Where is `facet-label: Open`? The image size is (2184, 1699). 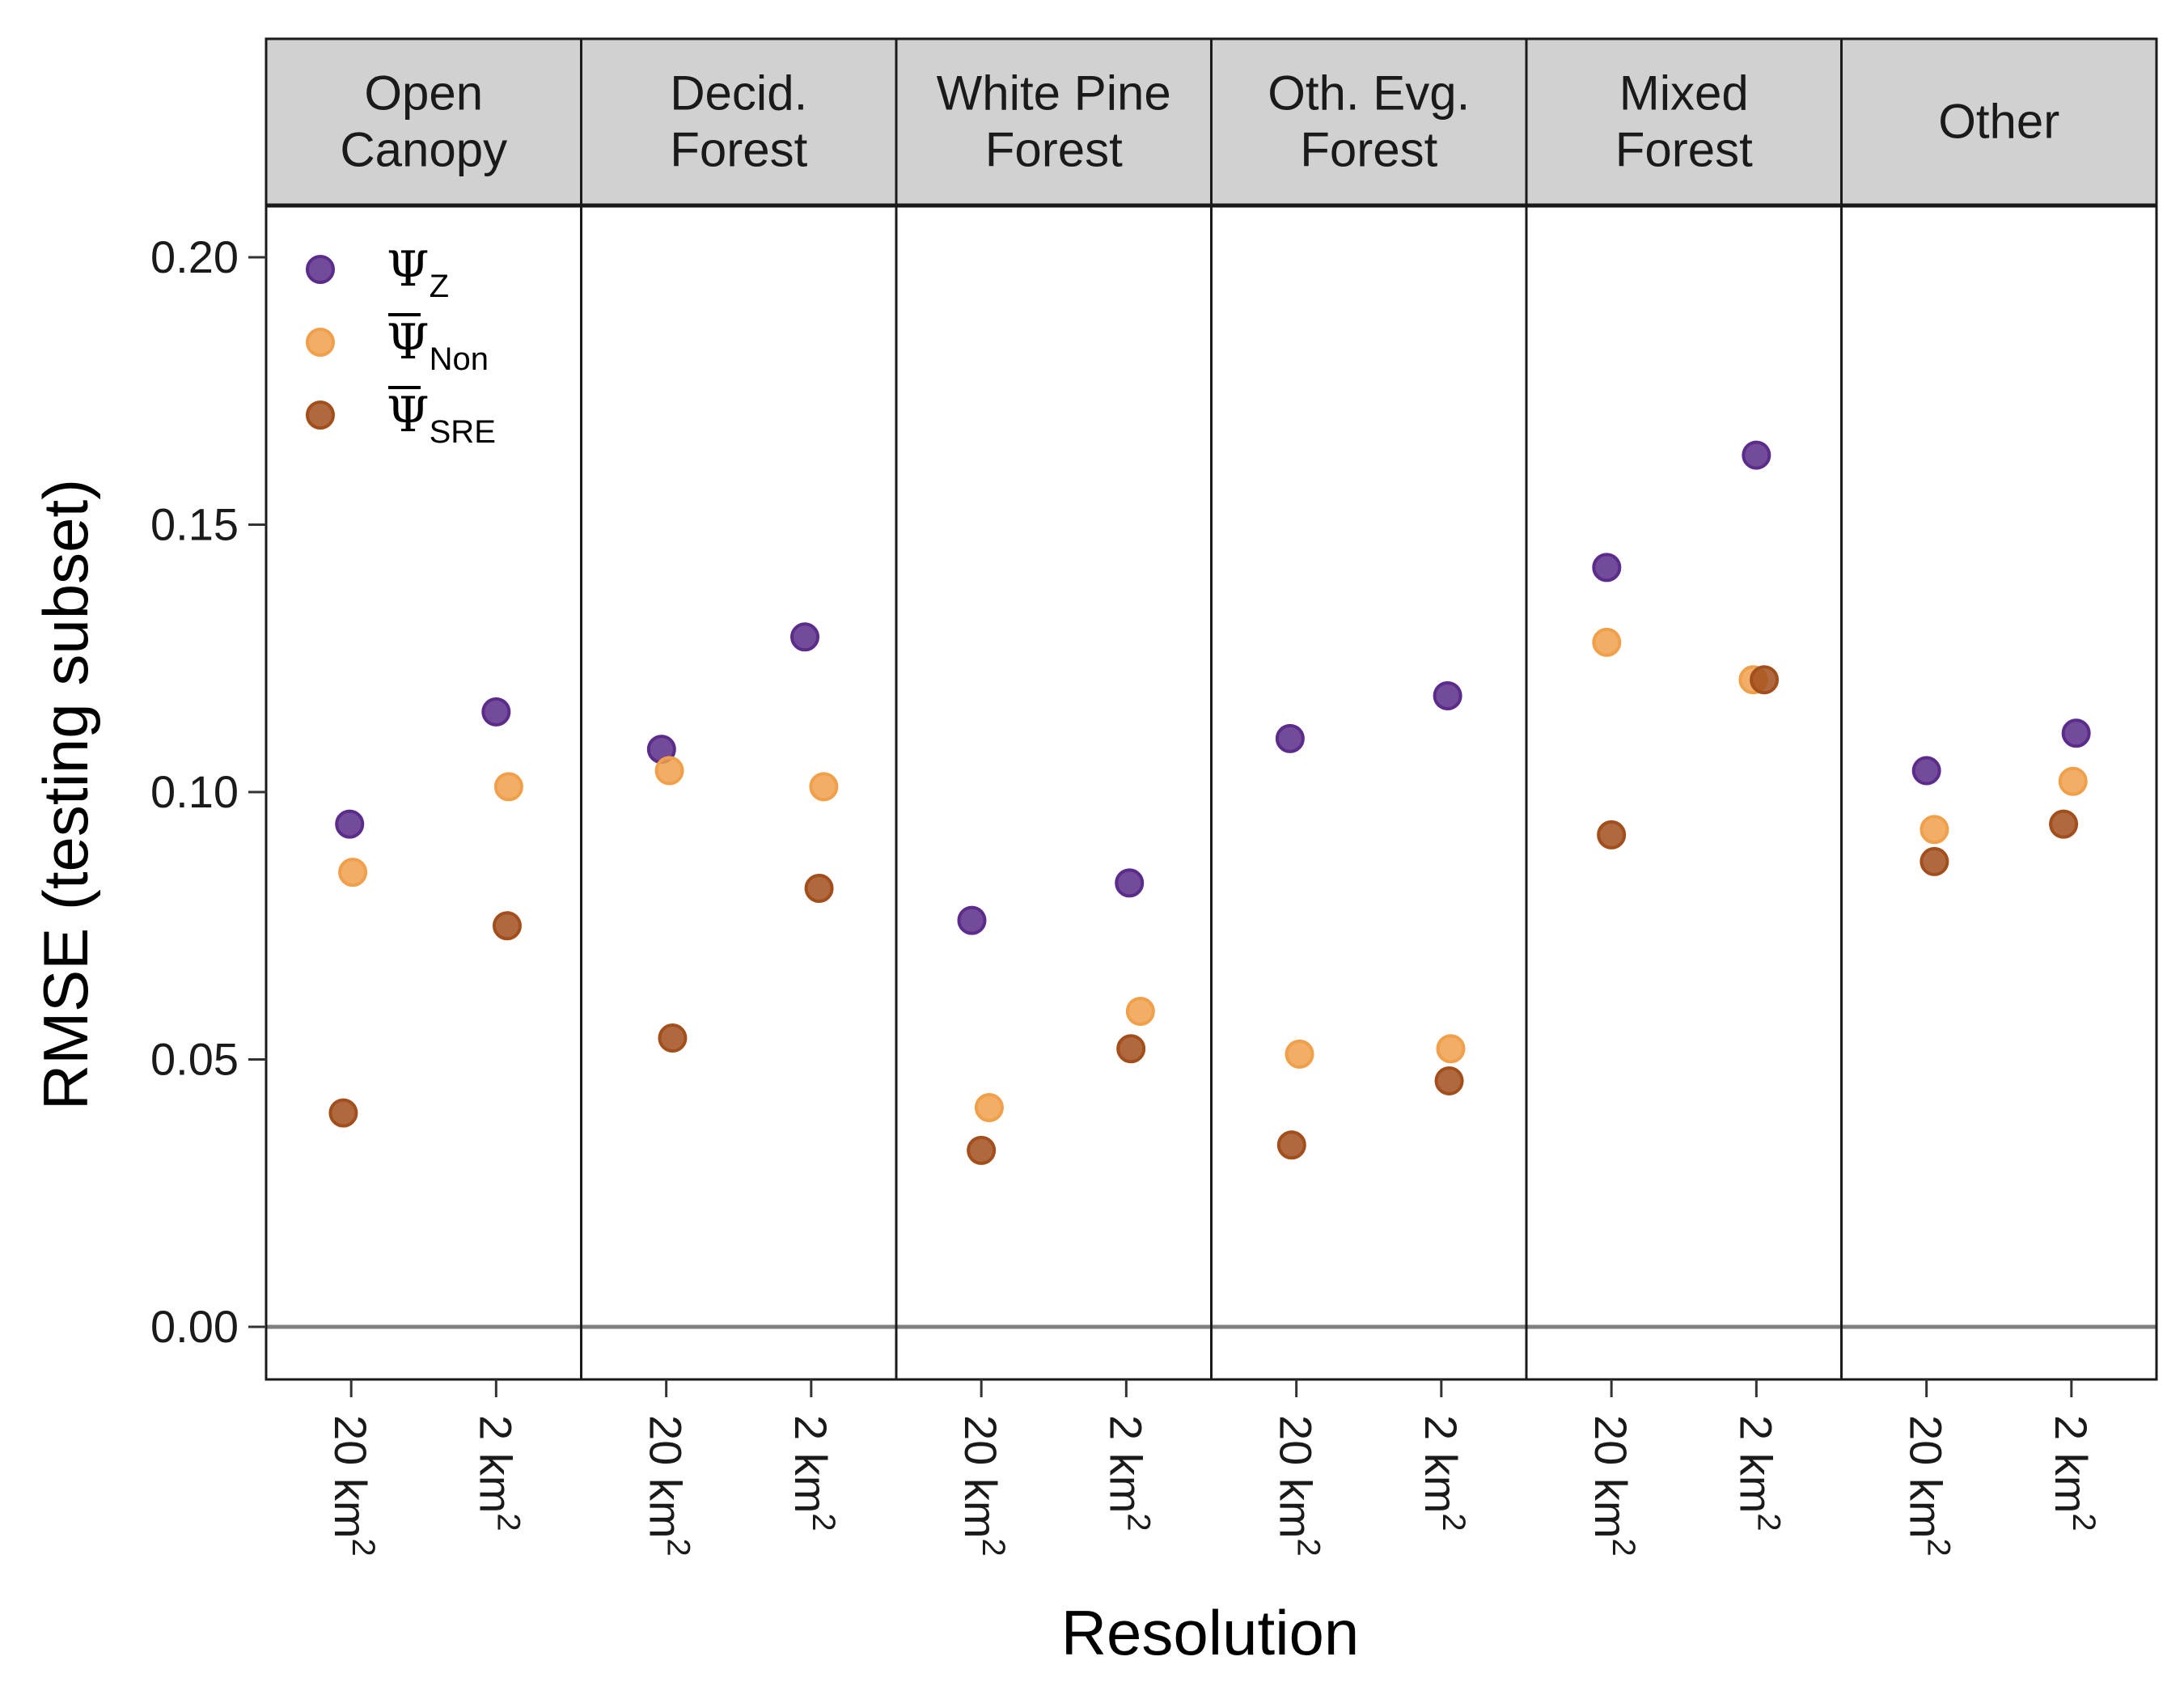
facet-label: Open is located at coordinates (424, 93).